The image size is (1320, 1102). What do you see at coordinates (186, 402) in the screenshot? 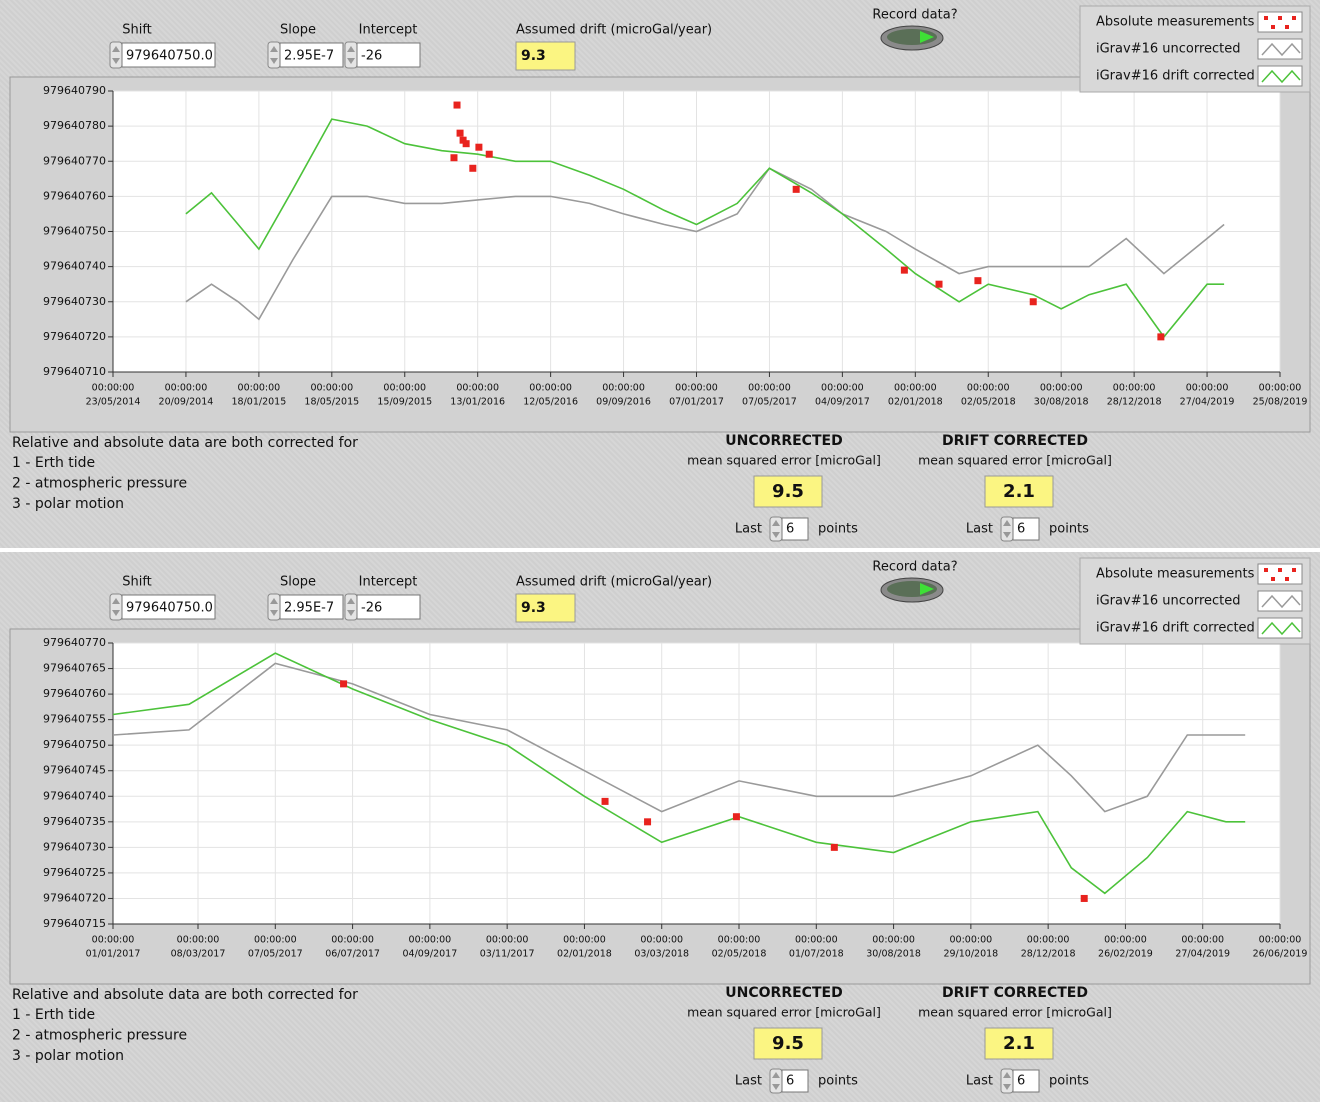
I see `x-tick-date: 20/09/2014` at bounding box center [186, 402].